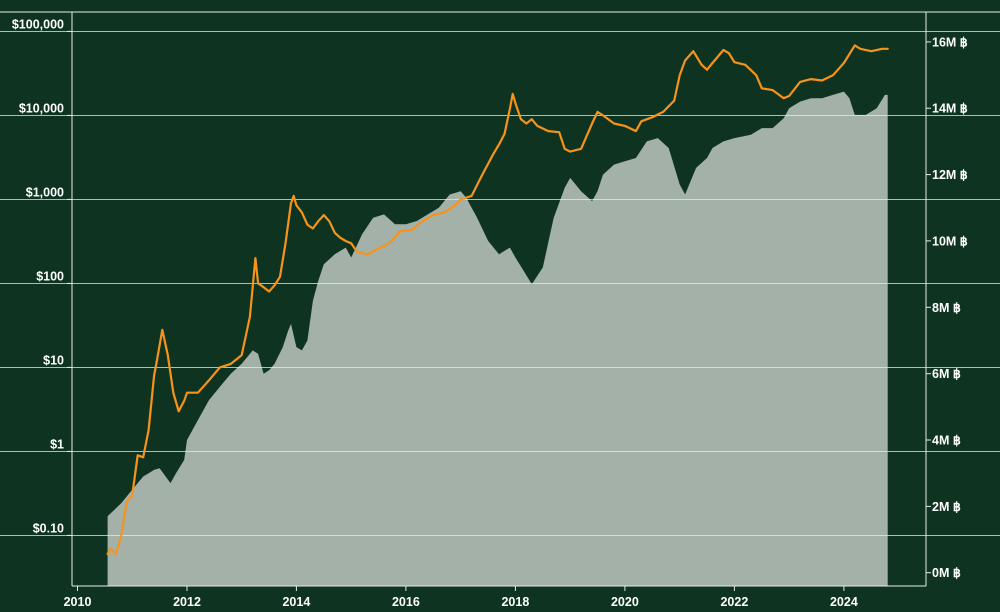 The image size is (1000, 612). What do you see at coordinates (53, 360) in the screenshot?
I see `left-tick-label: $10` at bounding box center [53, 360].